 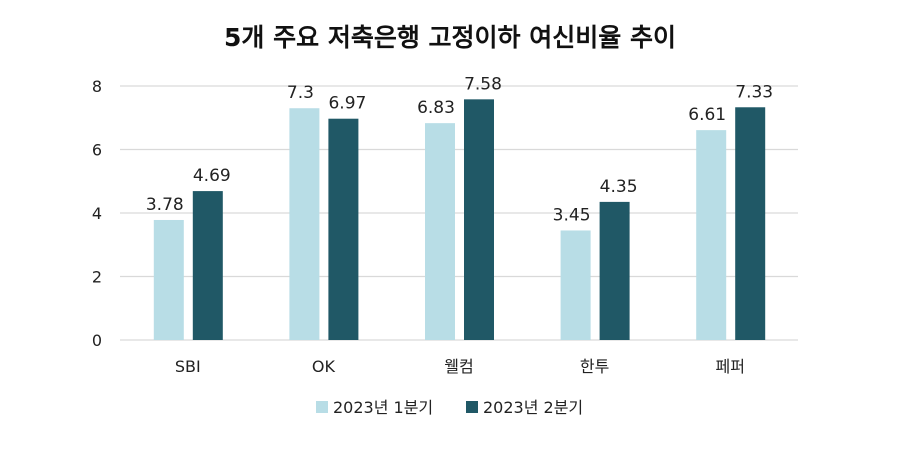 What do you see at coordinates (754, 92) in the screenshot?
I see `data-label: 7.33` at bounding box center [754, 92].